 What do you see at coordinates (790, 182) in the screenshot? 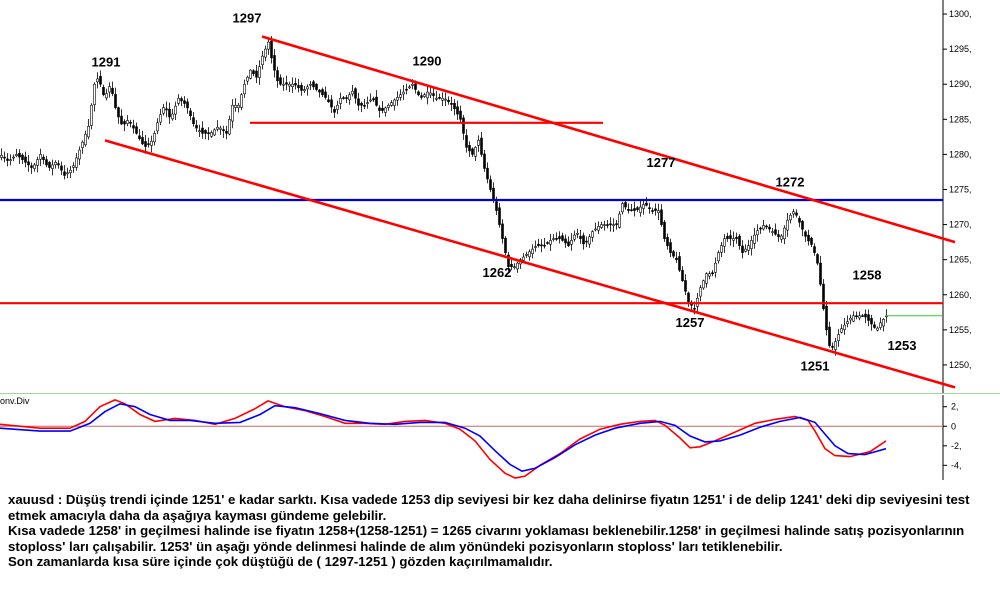
I see `price-annotation: 1272` at bounding box center [790, 182].